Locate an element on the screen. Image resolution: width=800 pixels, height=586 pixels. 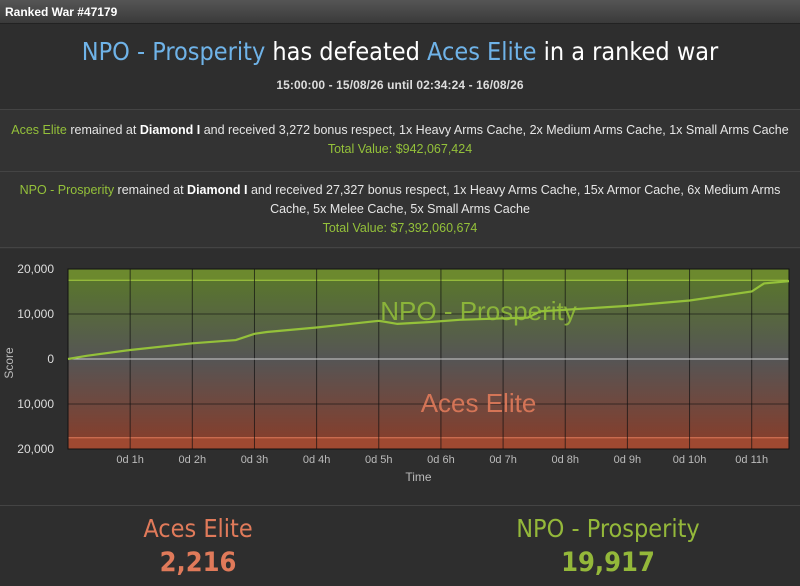
team-name: NPO - Prosperity is located at coordinates (608, 528).